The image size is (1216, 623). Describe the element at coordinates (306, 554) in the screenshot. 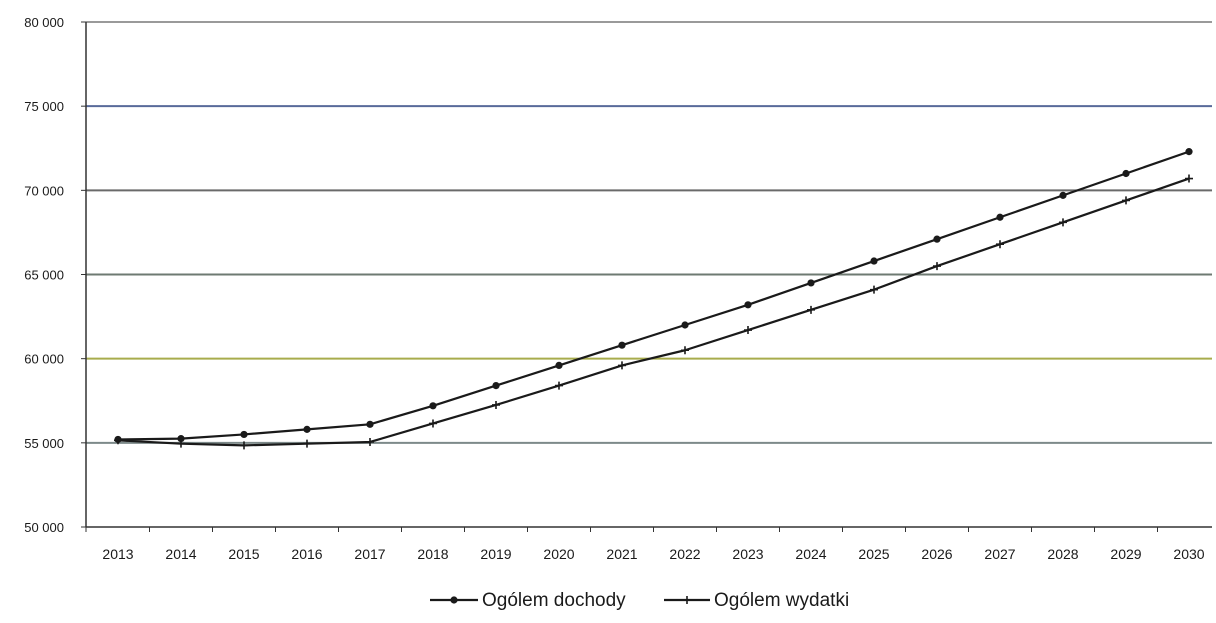

I see `x-tick-label: 2016` at that location.